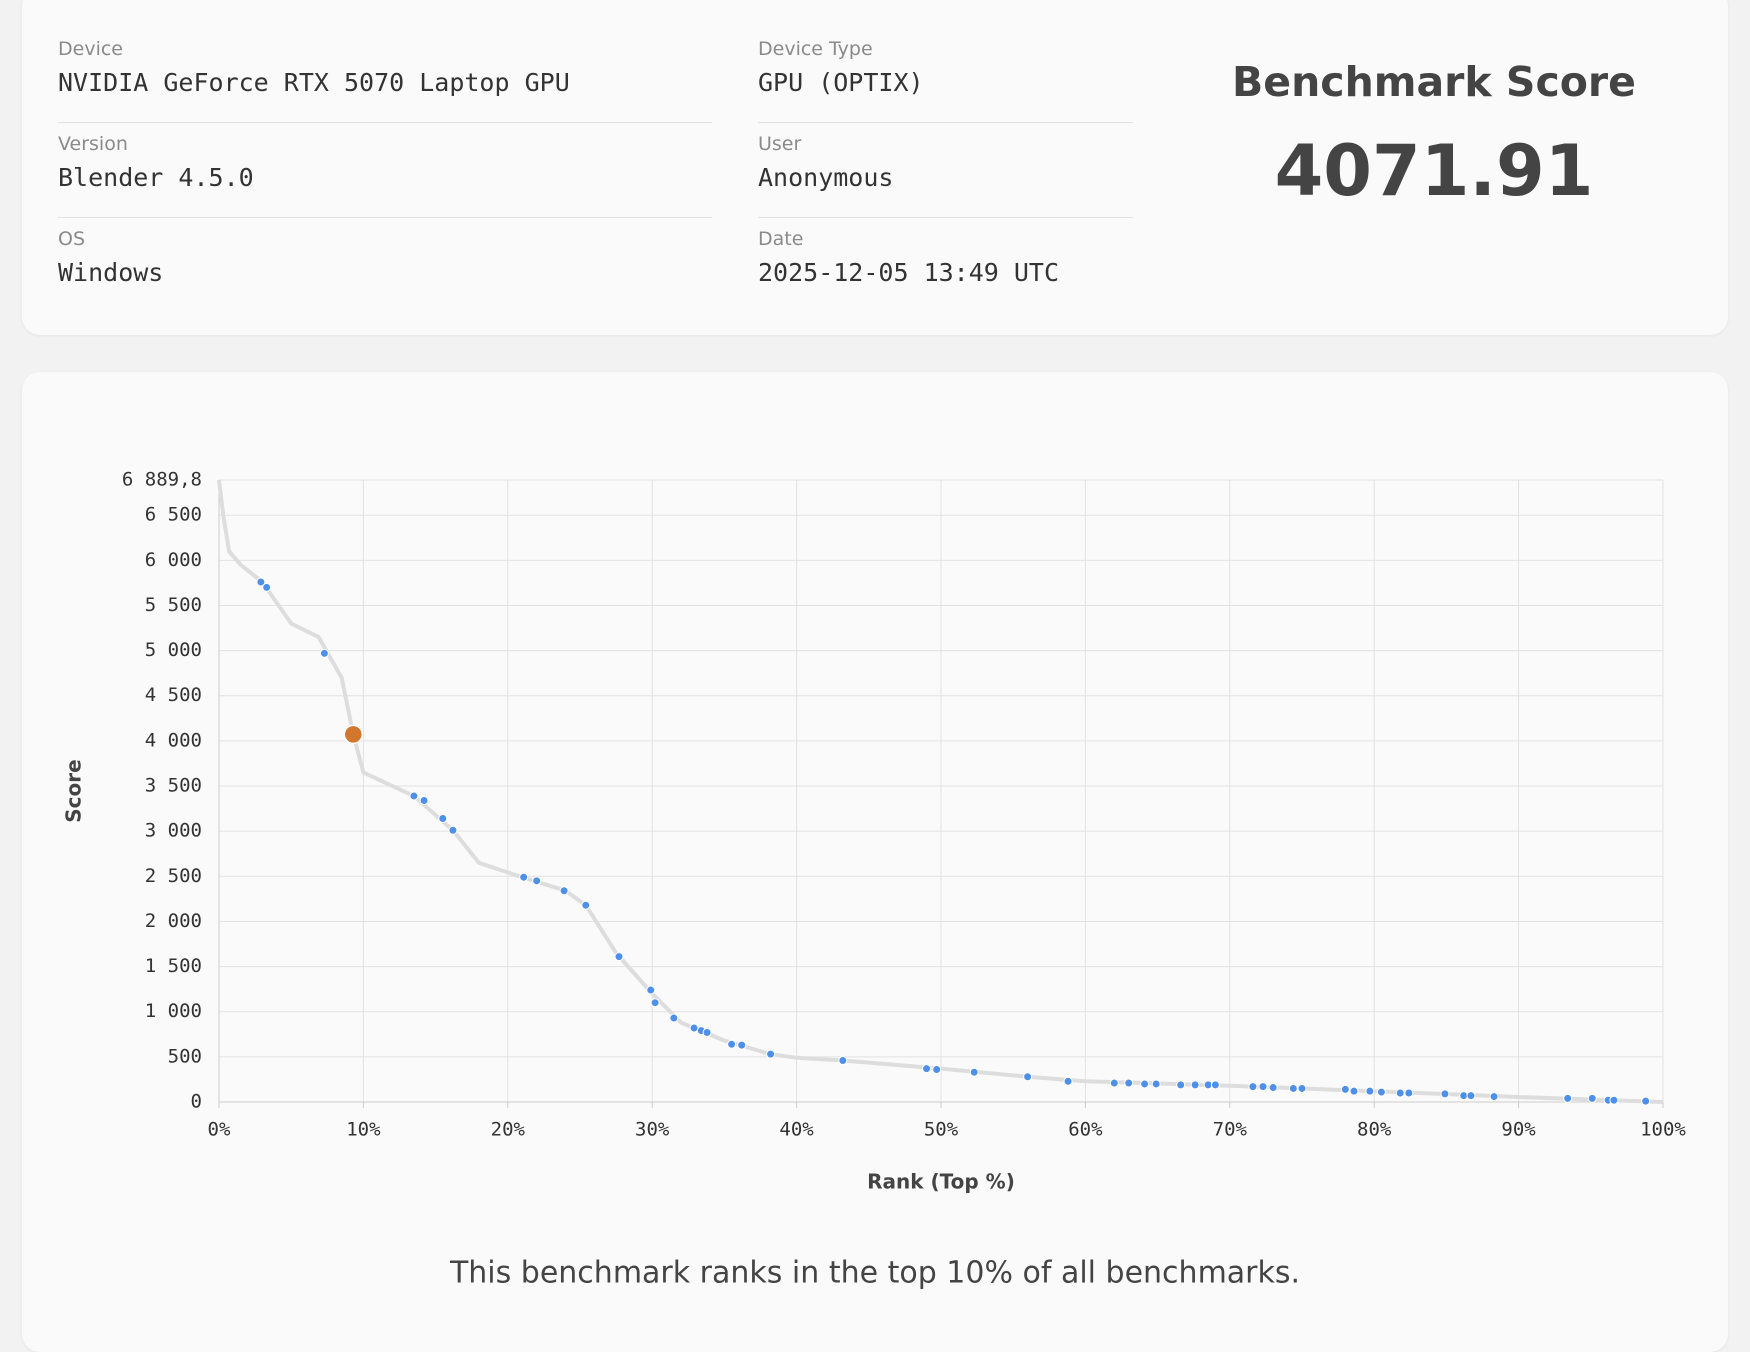  What do you see at coordinates (1085, 1130) in the screenshot?
I see `x-tick-label: 60%` at bounding box center [1085, 1130].